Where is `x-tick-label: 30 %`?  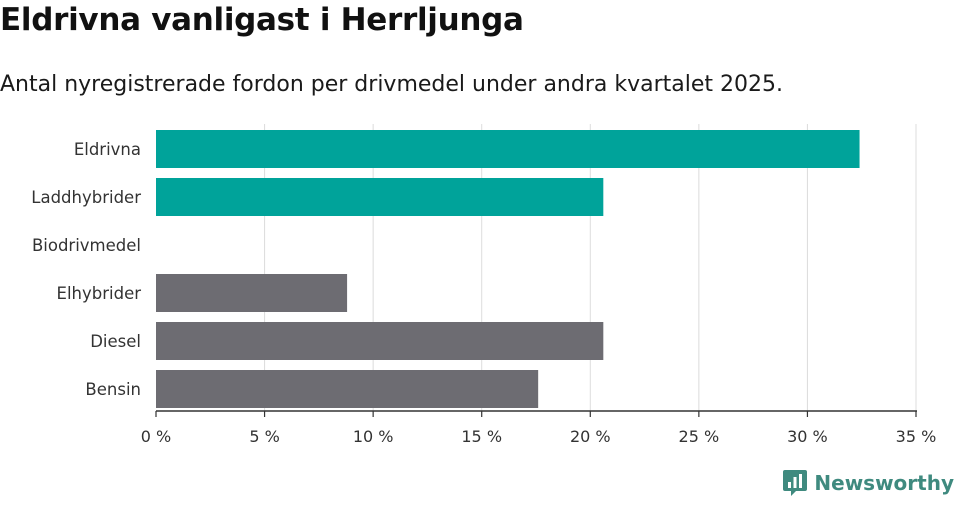 x-tick-label: 30 % is located at coordinates (807, 436).